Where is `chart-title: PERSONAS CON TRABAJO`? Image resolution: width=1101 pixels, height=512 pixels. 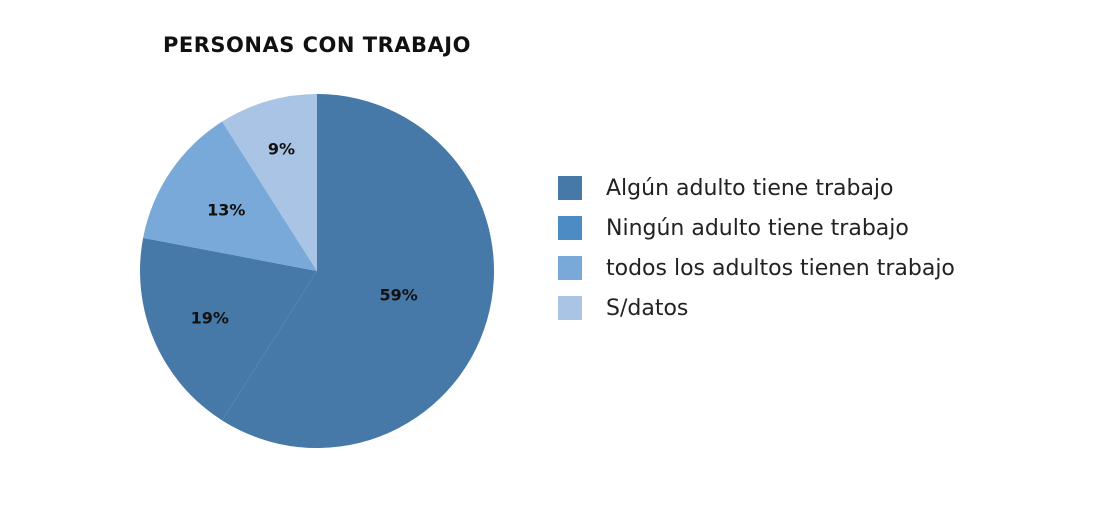 chart-title: PERSONAS CON TRABAJO is located at coordinates (317, 45).